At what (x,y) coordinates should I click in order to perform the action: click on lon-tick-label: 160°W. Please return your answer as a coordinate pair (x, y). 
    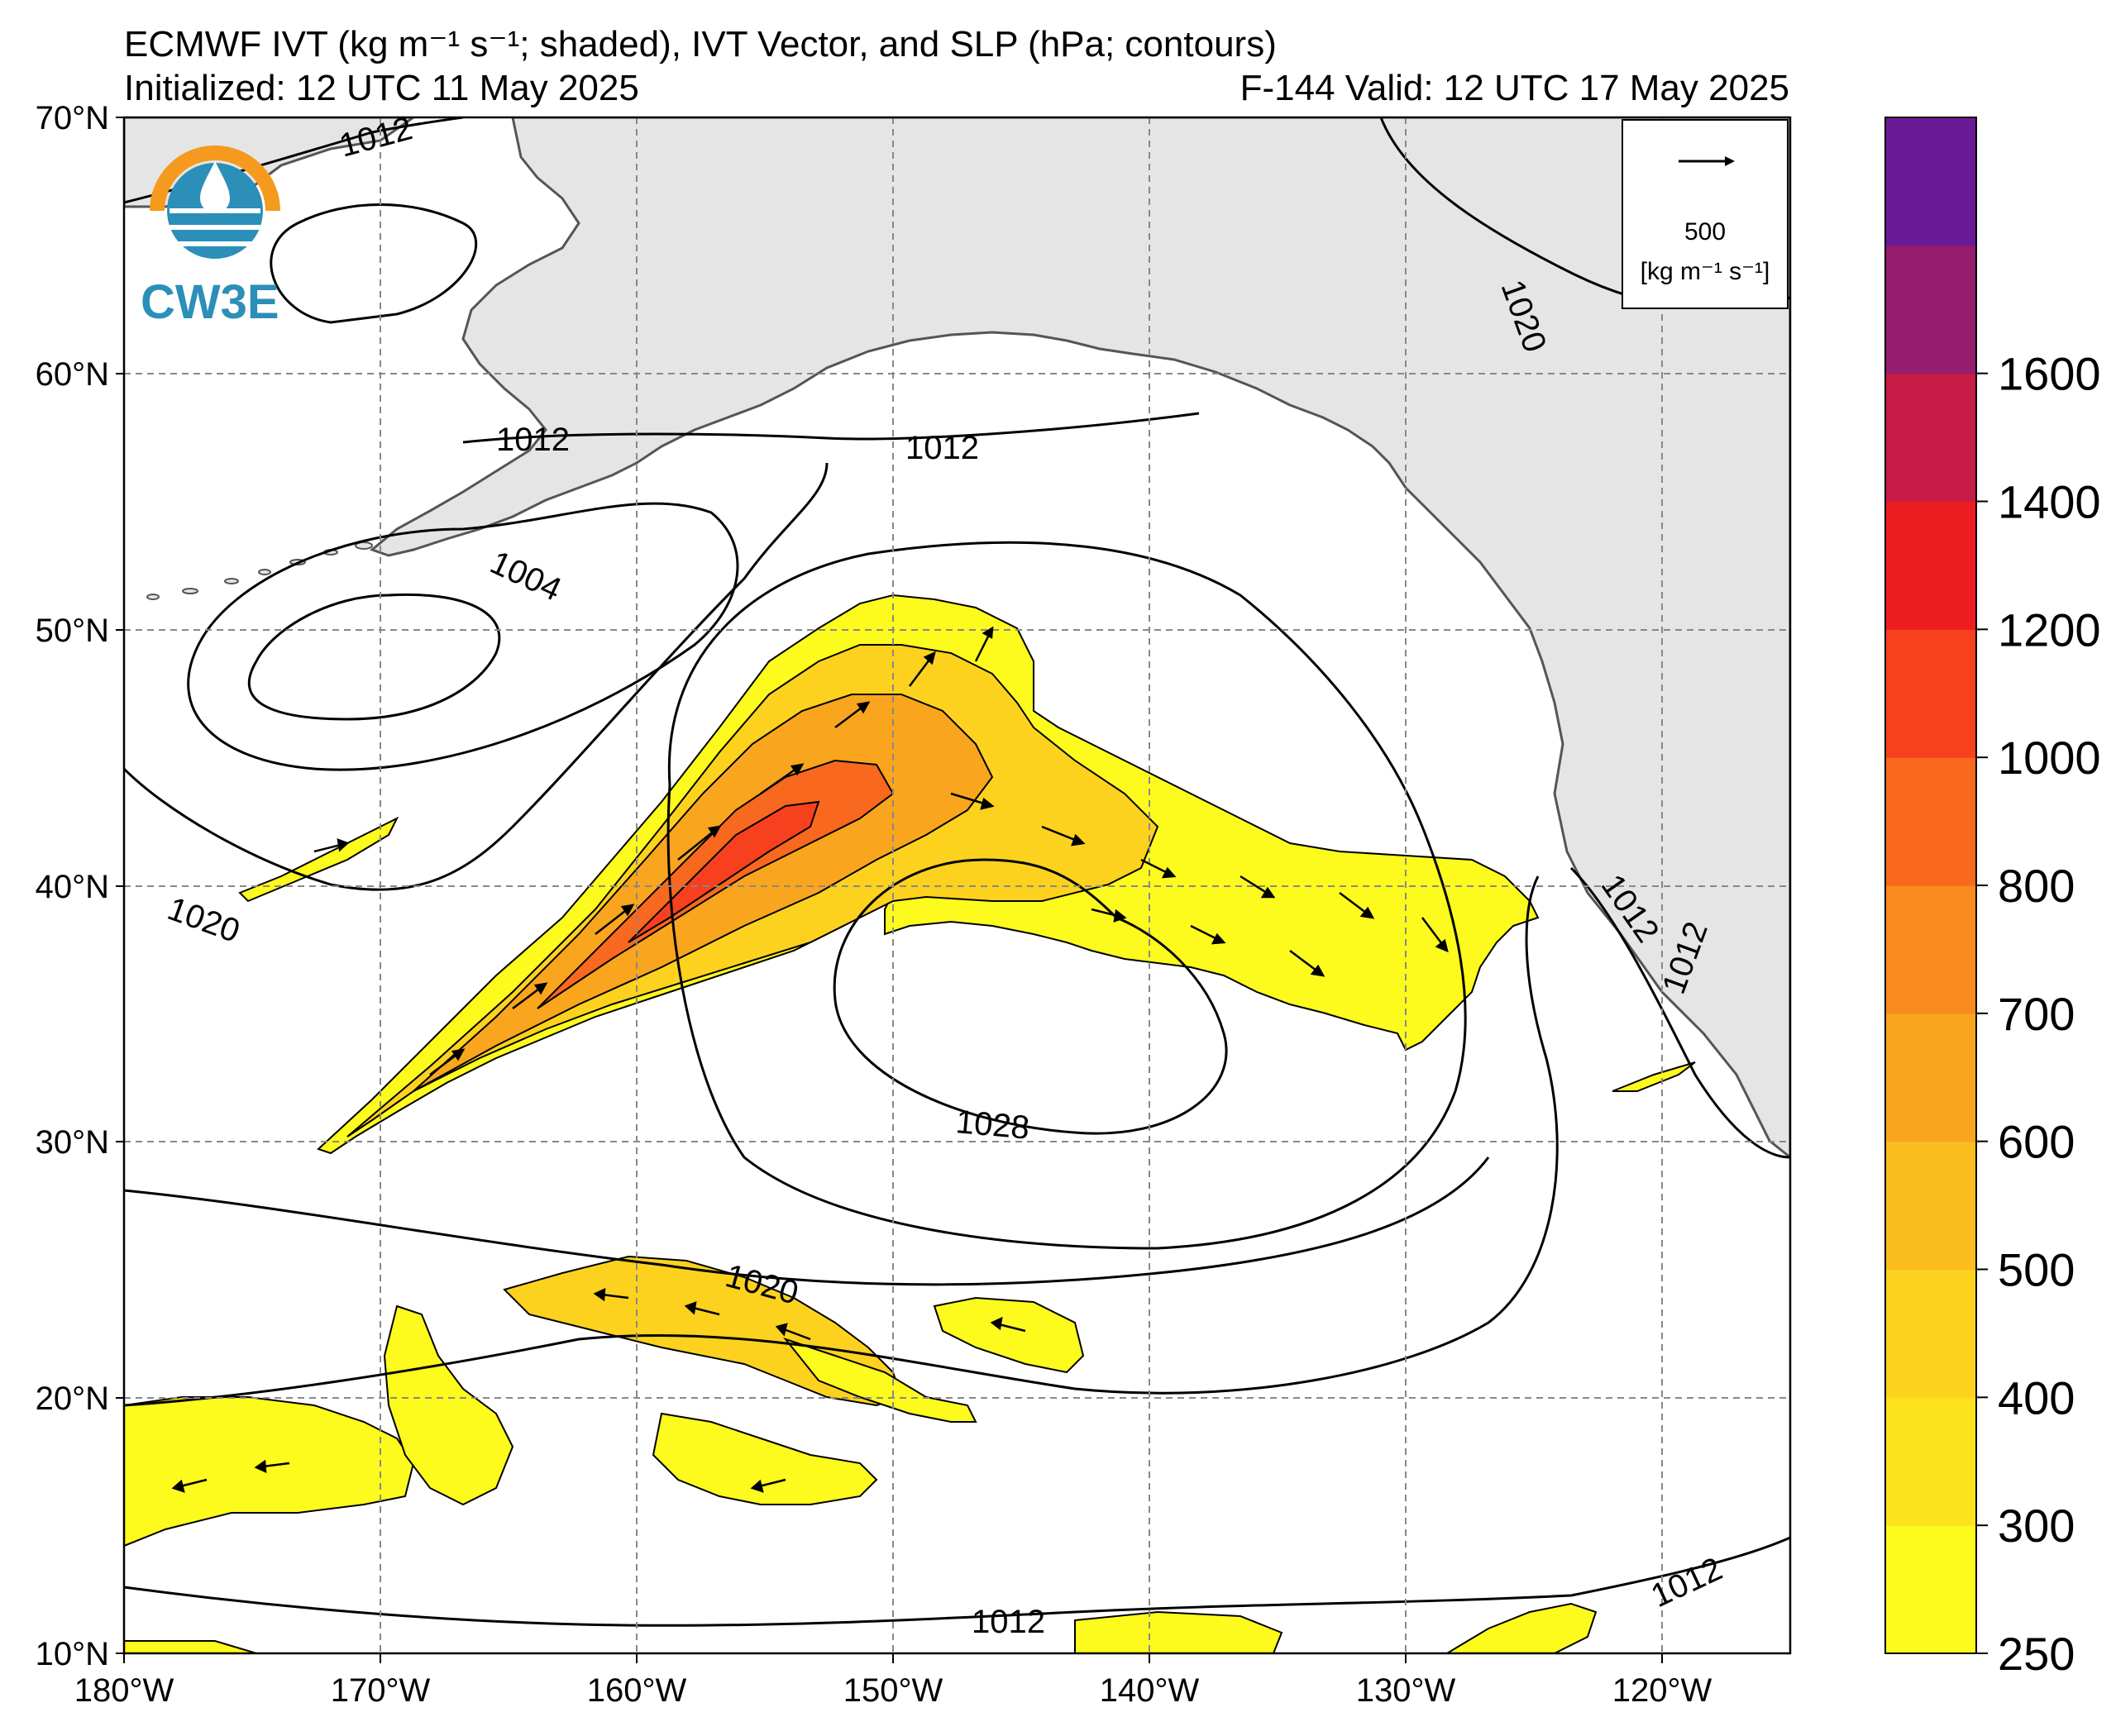
    Looking at the image, I should click on (637, 1690).